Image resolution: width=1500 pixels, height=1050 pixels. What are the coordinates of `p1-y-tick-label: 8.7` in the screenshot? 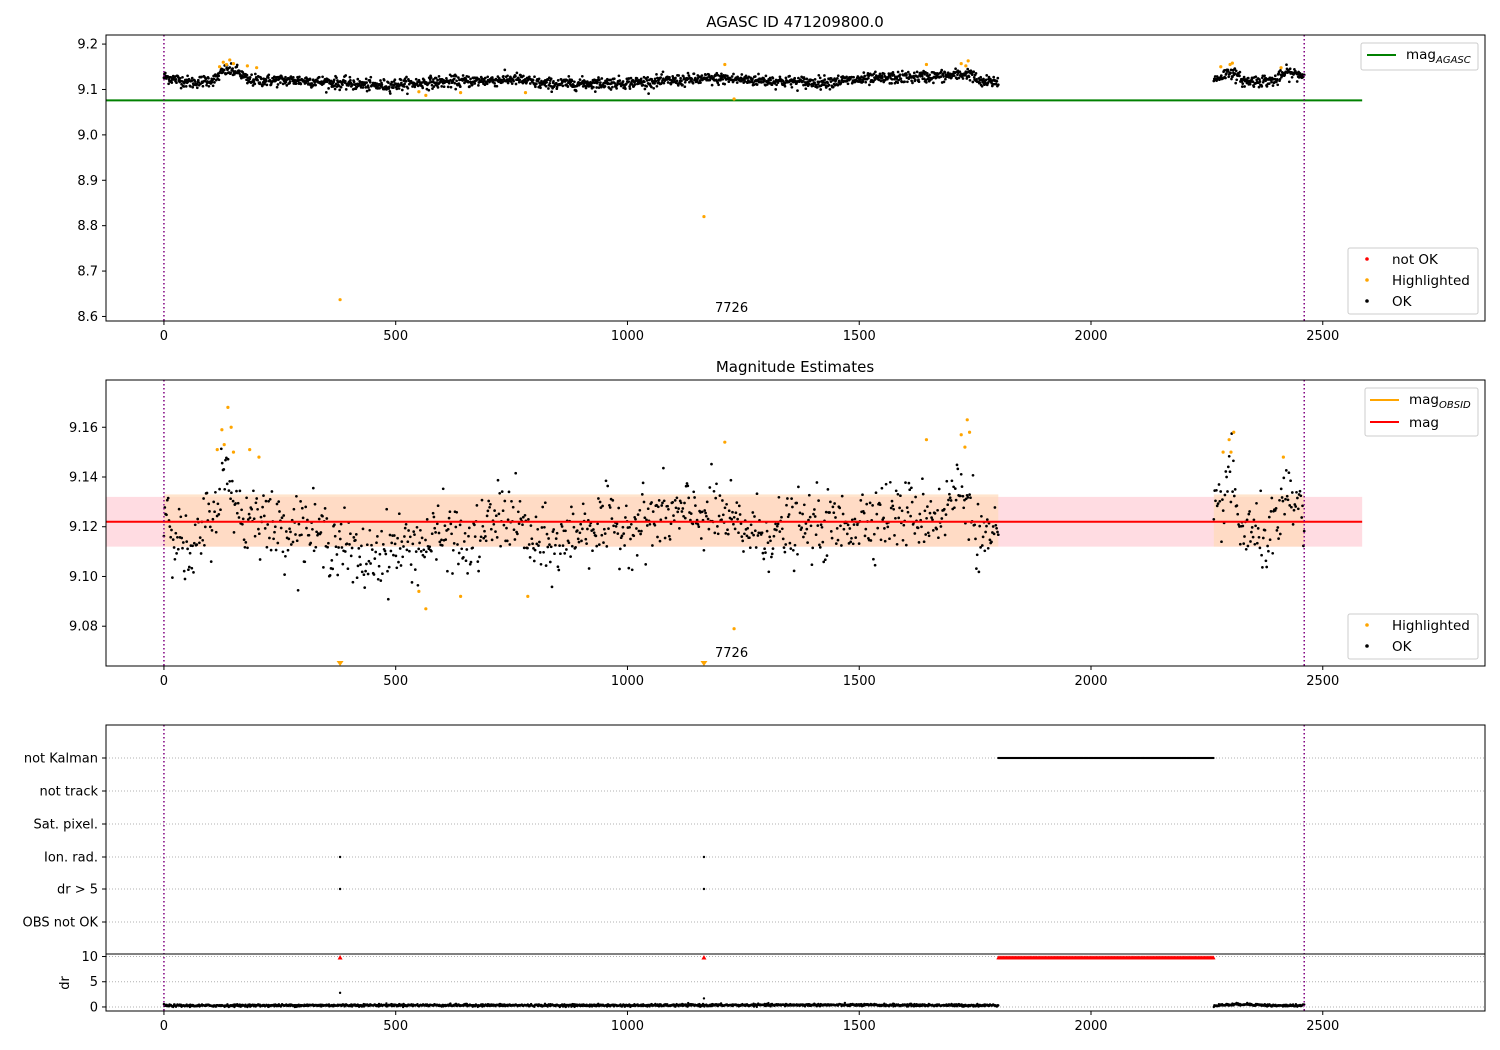 It's located at (87, 272).